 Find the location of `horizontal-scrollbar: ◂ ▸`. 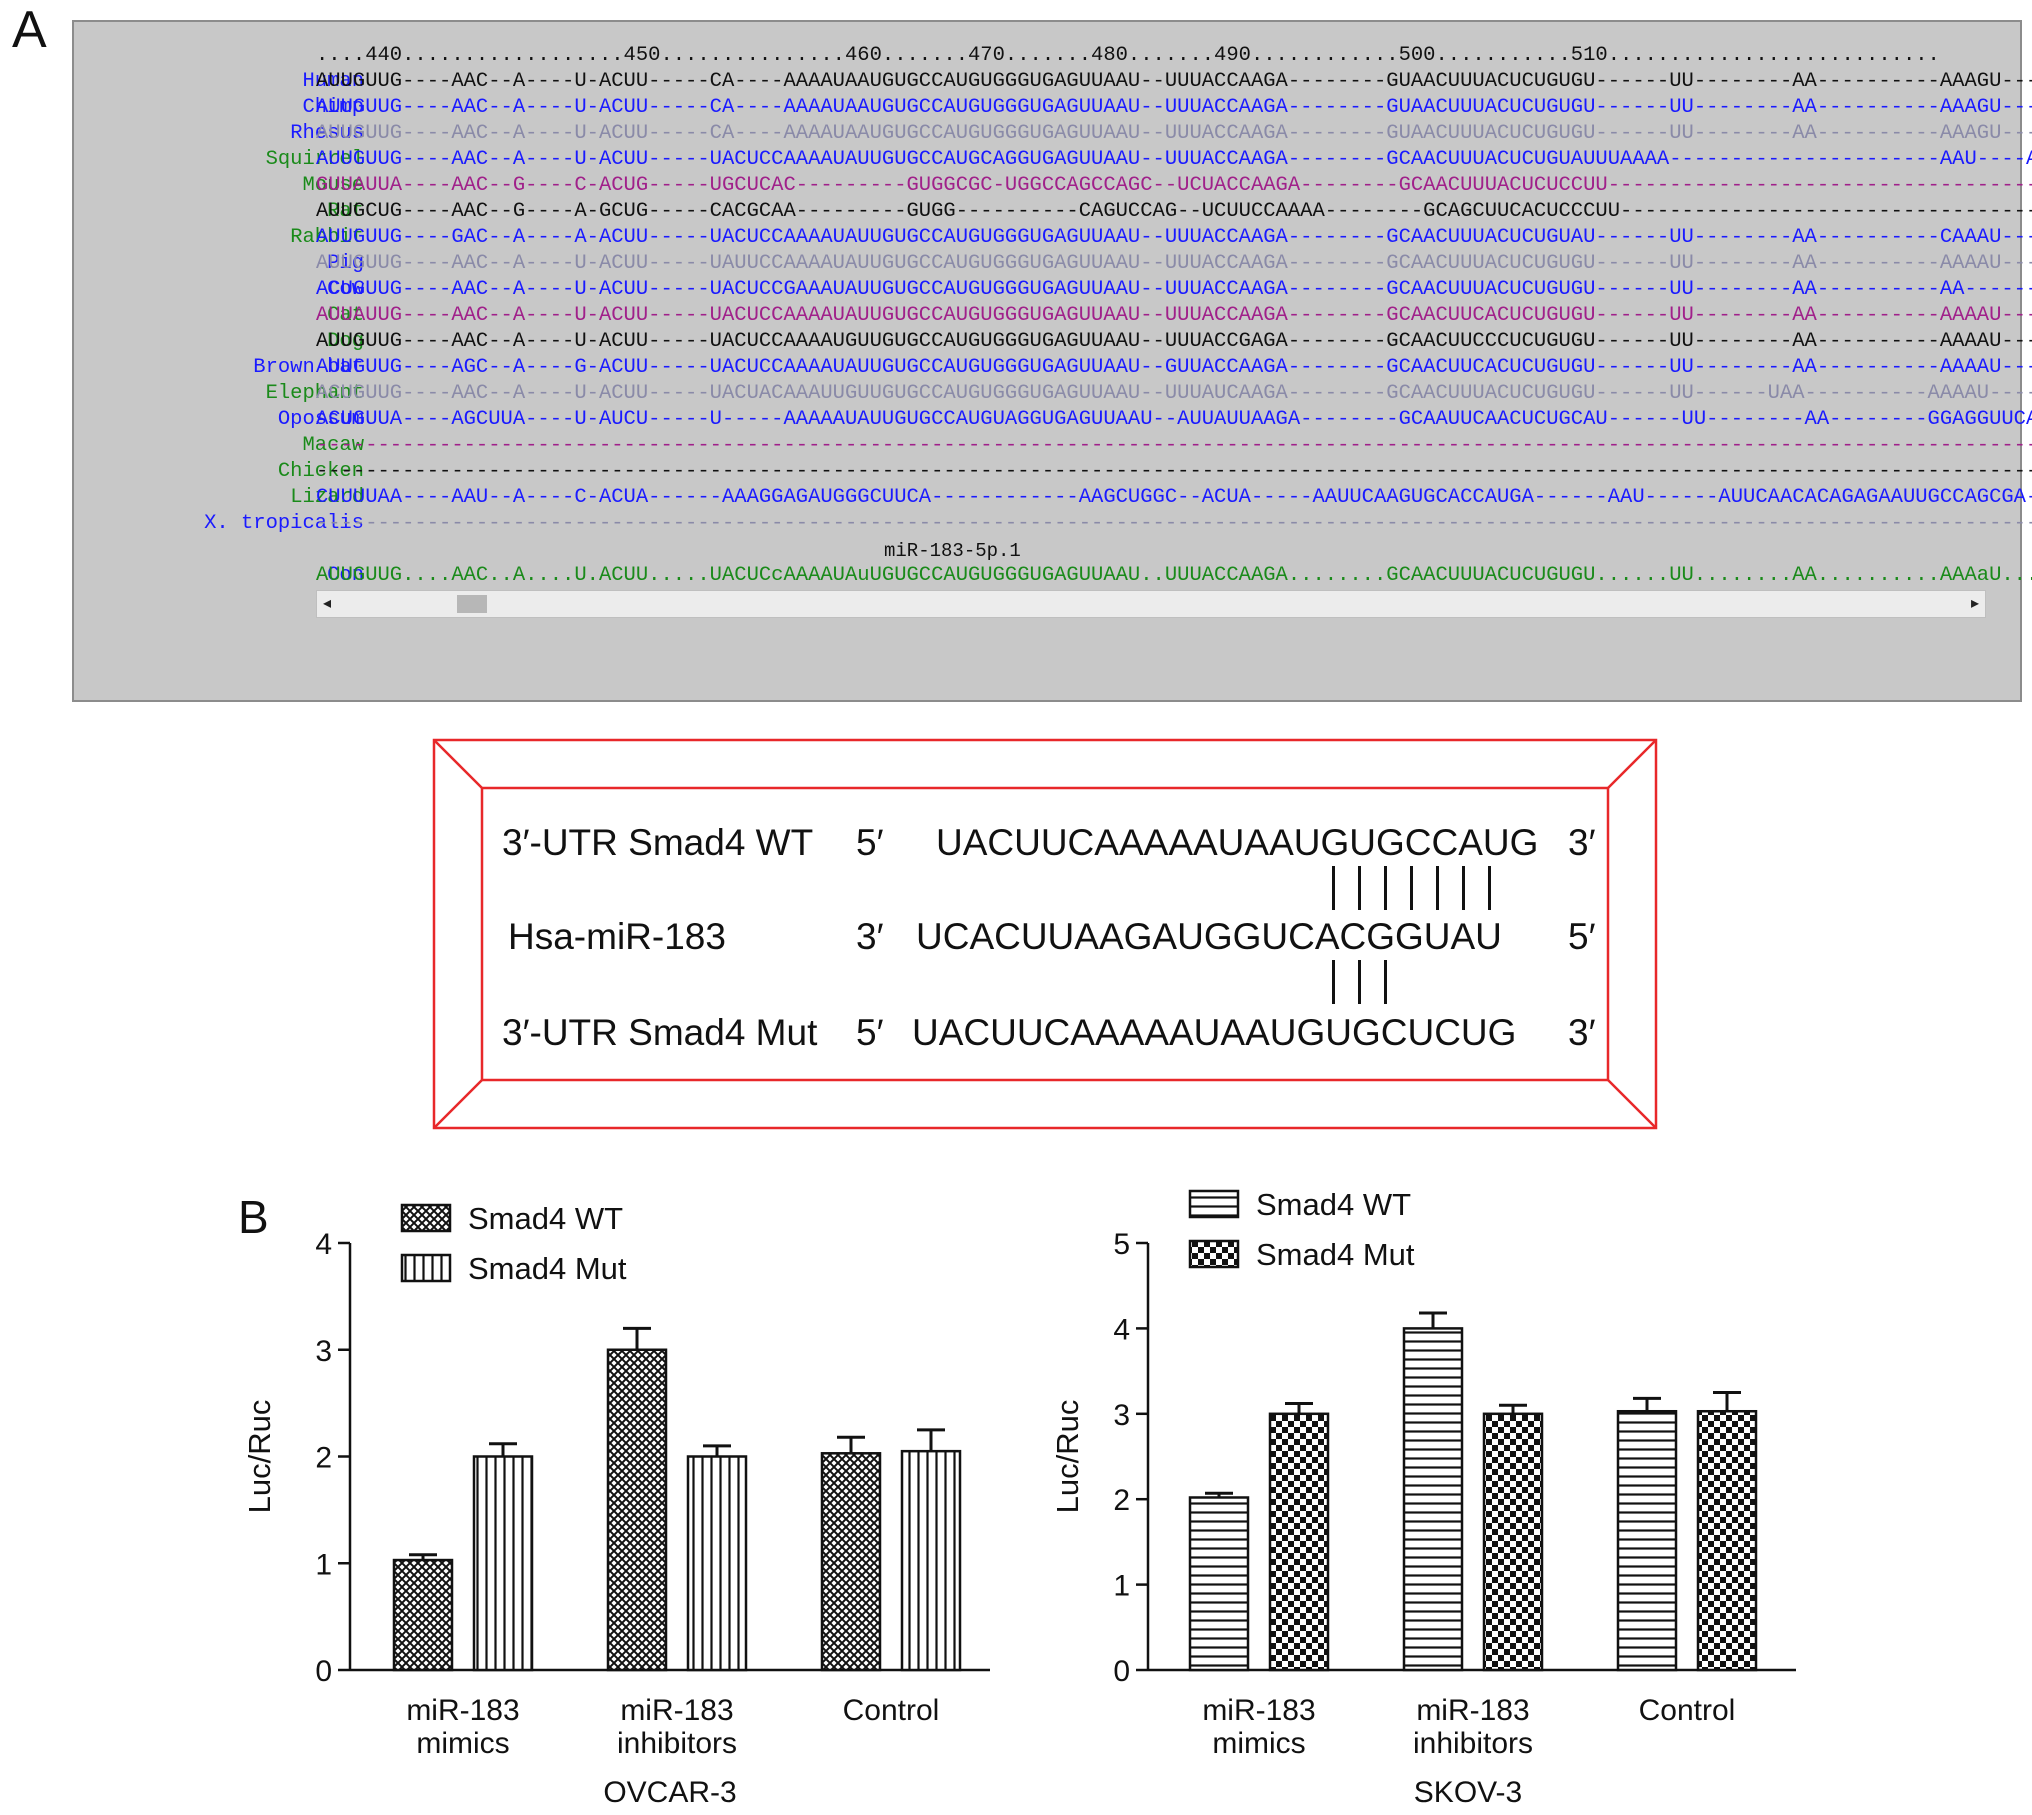

horizontal-scrollbar: ◂ ▸ is located at coordinates (1151, 604).